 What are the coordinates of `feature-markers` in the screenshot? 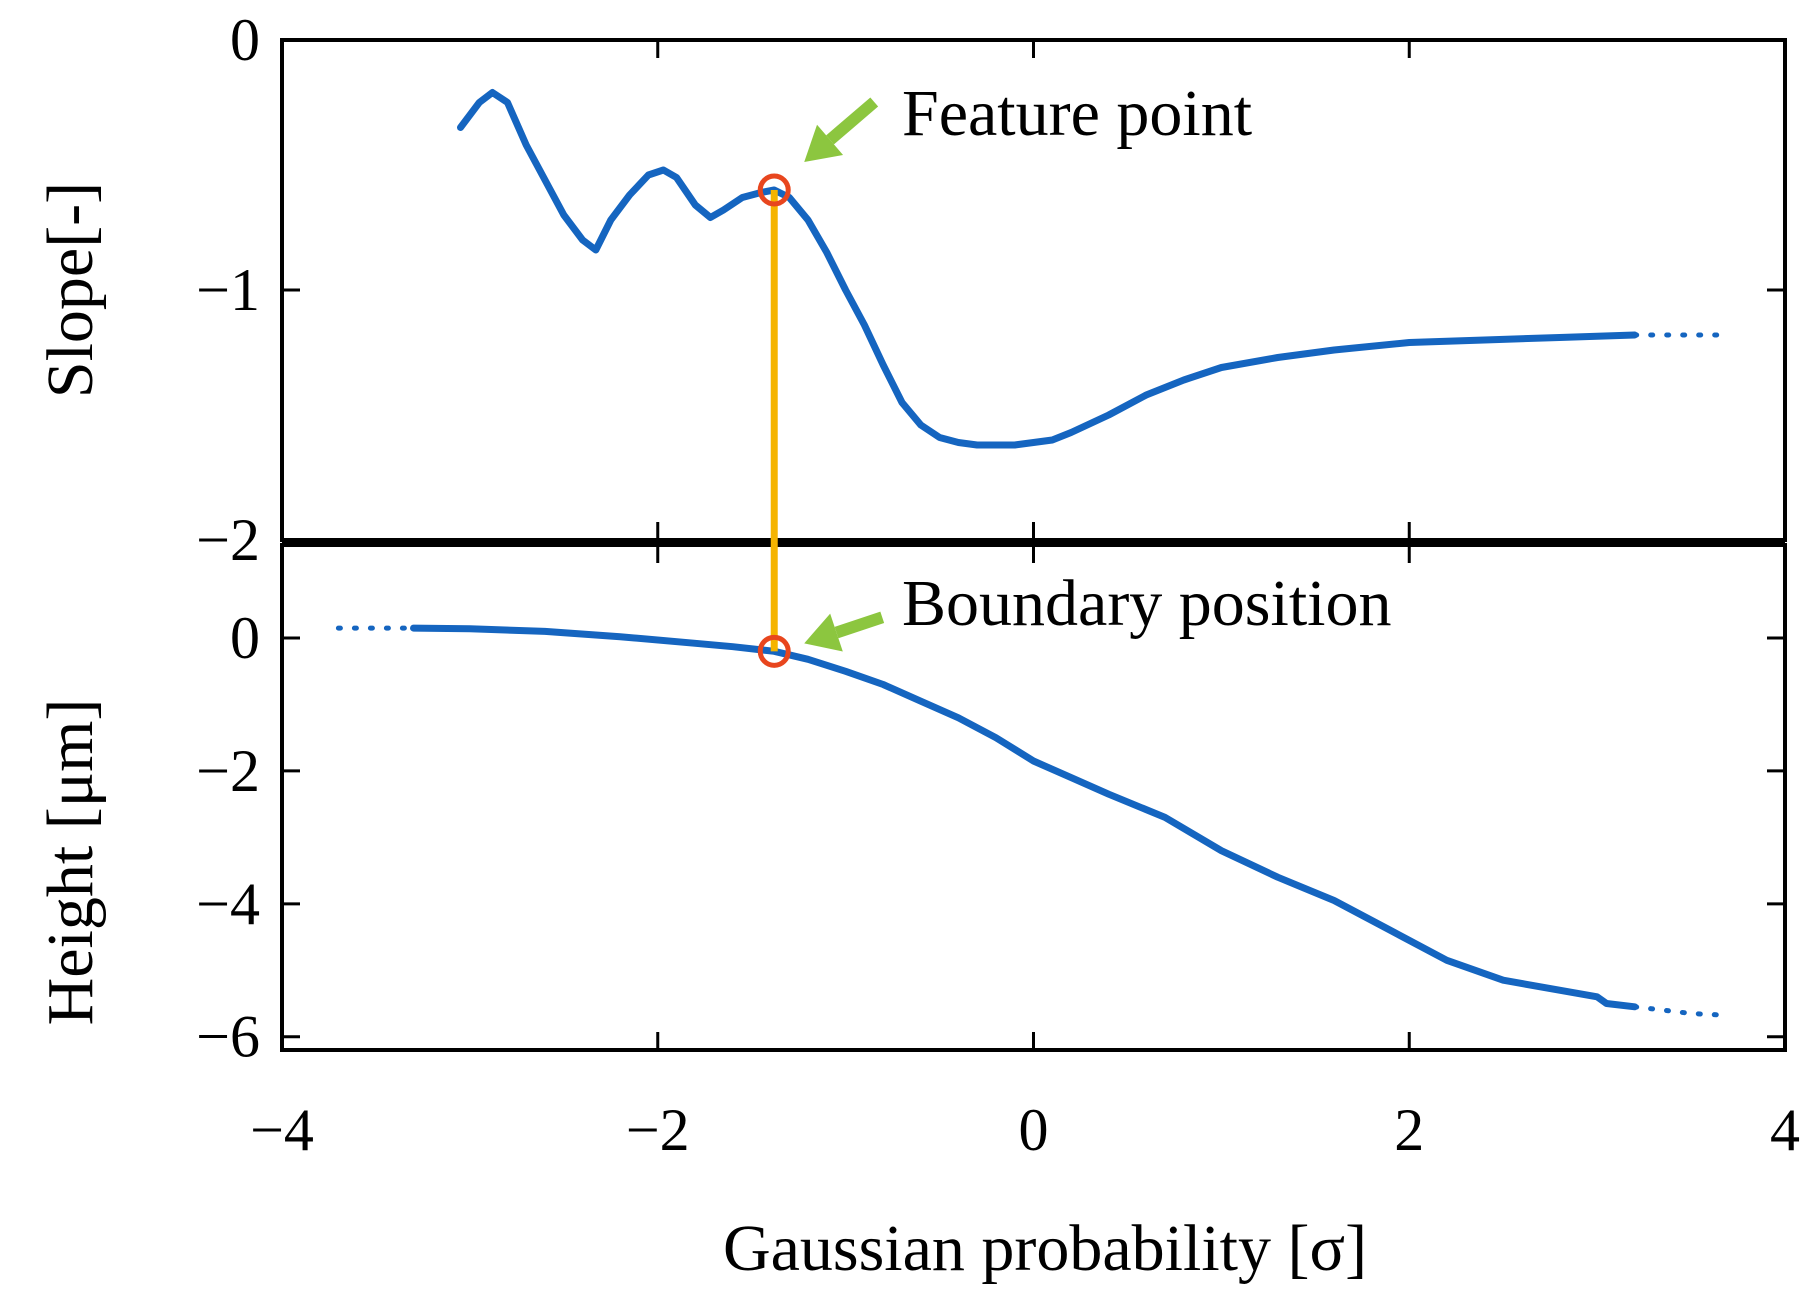 It's located at (774, 420).